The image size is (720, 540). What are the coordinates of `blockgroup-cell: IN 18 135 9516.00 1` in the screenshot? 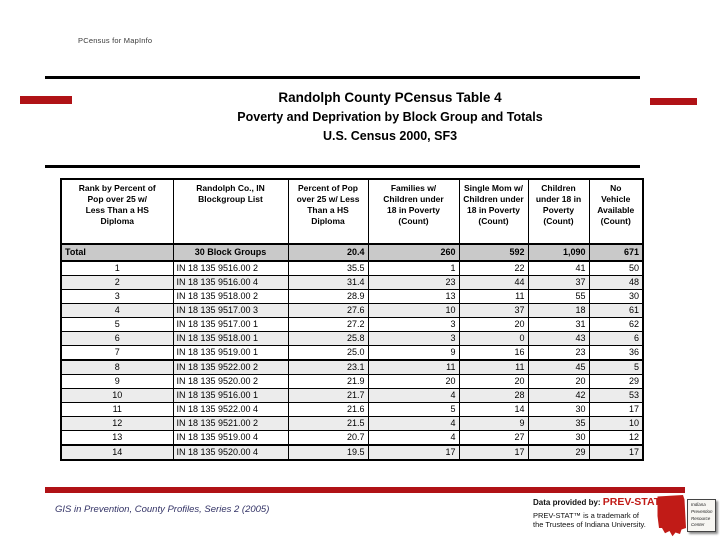 It's located at (230, 395).